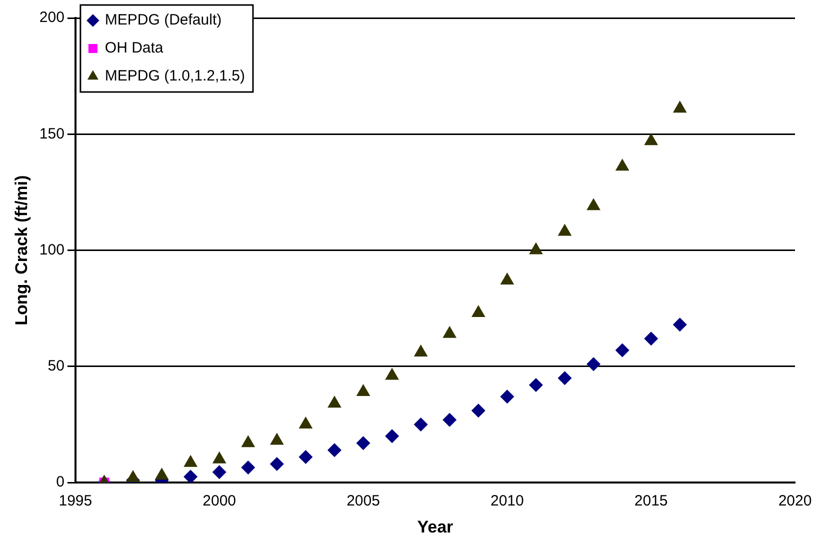  What do you see at coordinates (51, 133) in the screenshot?
I see `y-tick-label: 150` at bounding box center [51, 133].